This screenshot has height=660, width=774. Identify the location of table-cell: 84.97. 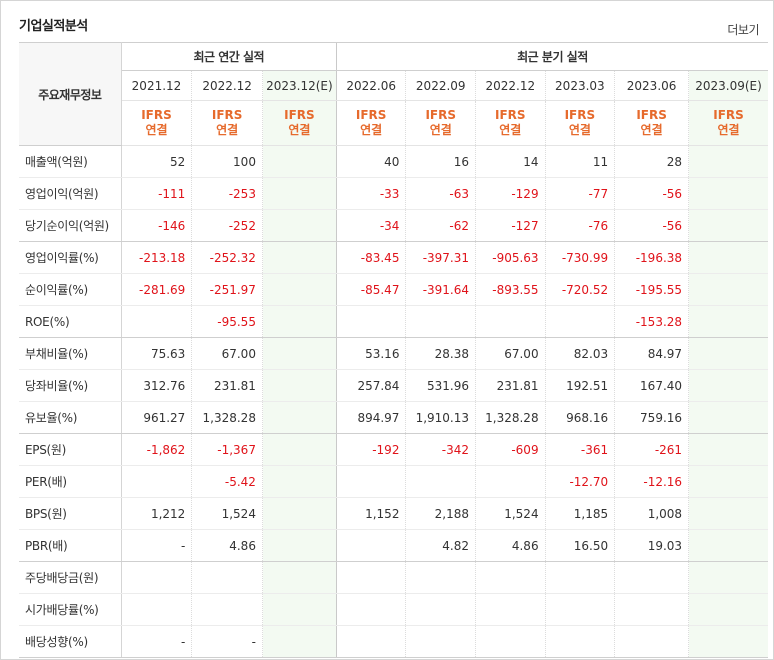
(651, 353).